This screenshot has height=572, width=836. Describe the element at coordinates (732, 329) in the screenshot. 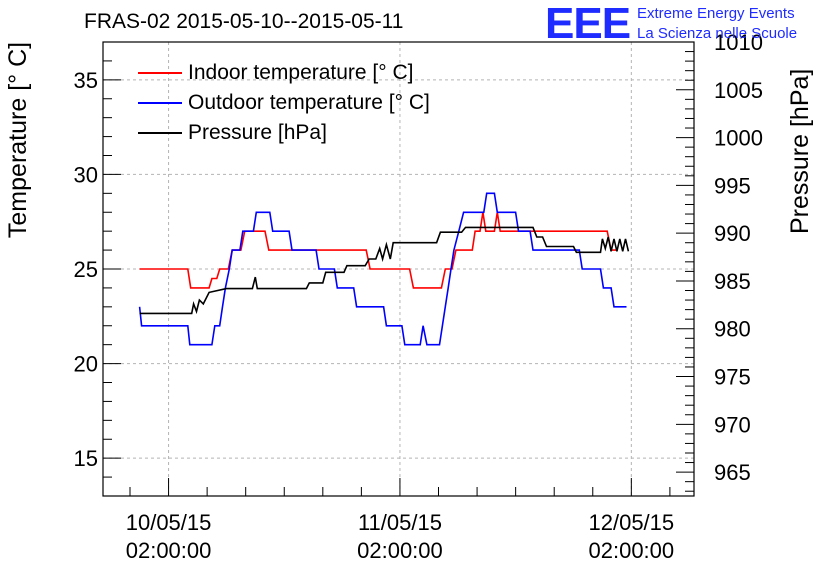

I see `y-right-tick-label: 980` at that location.